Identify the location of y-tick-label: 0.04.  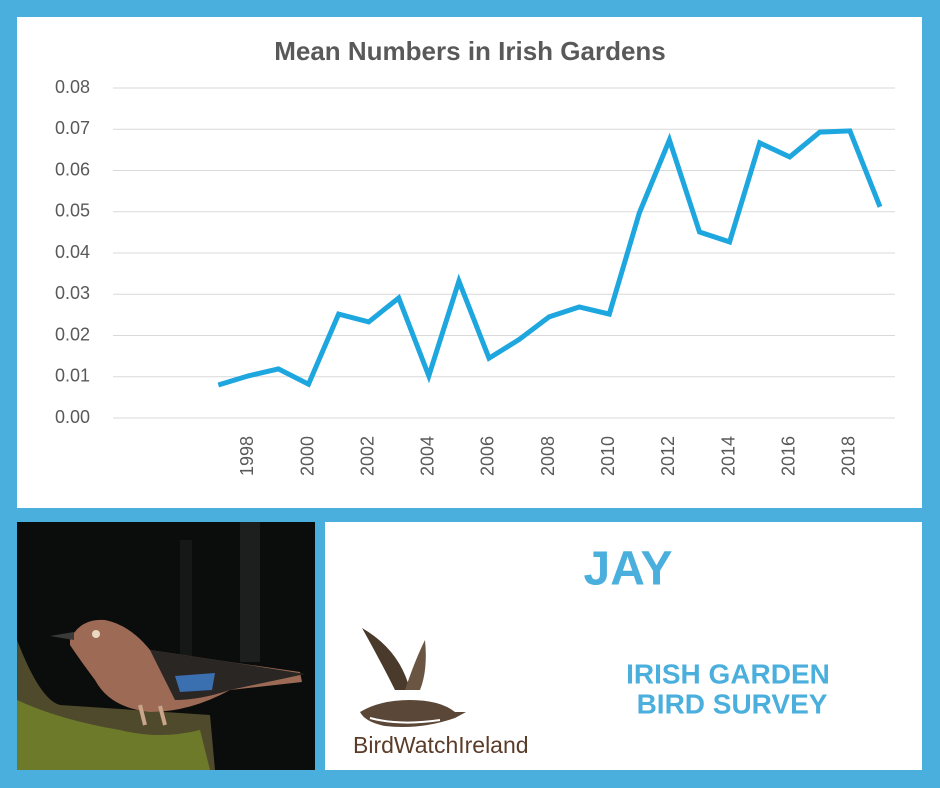
(72, 252).